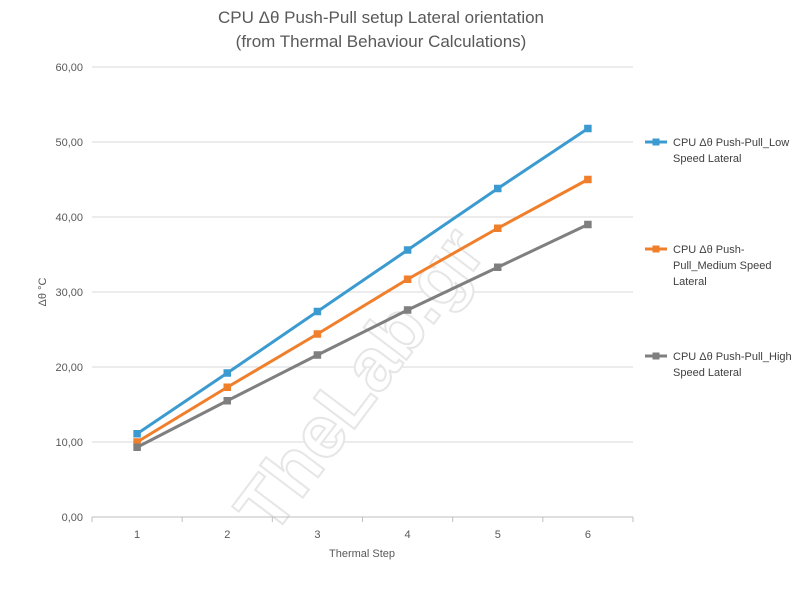 This screenshot has height=598, width=801. Describe the element at coordinates (69, 68) in the screenshot. I see `y-tick-label: 60,00` at that location.